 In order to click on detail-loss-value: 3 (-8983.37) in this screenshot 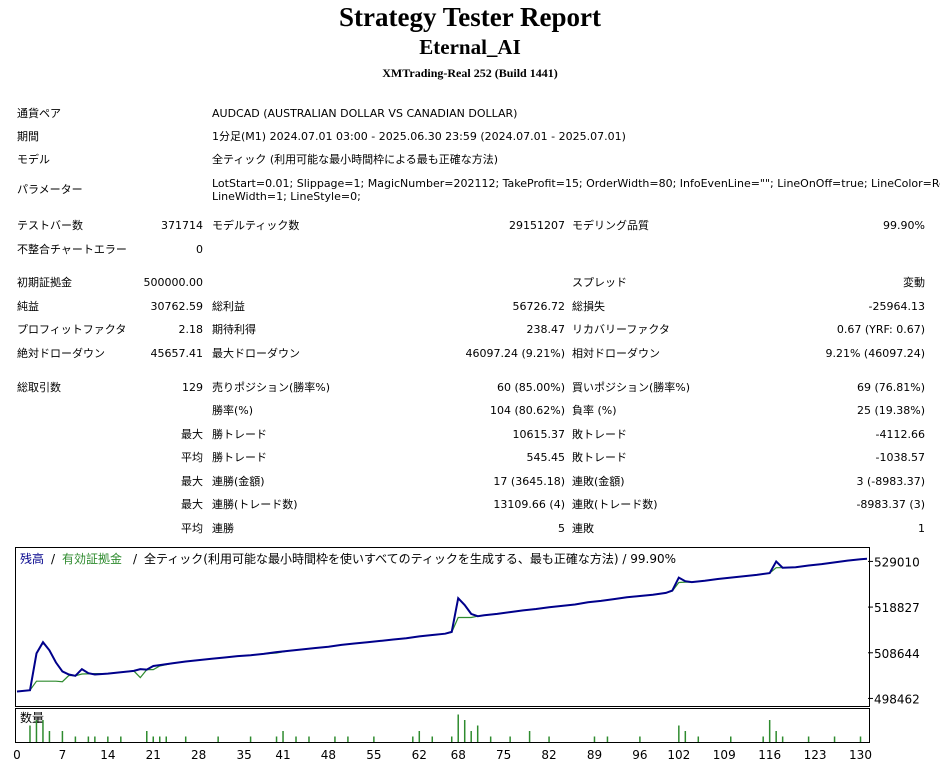, I will do `click(890, 481)`.